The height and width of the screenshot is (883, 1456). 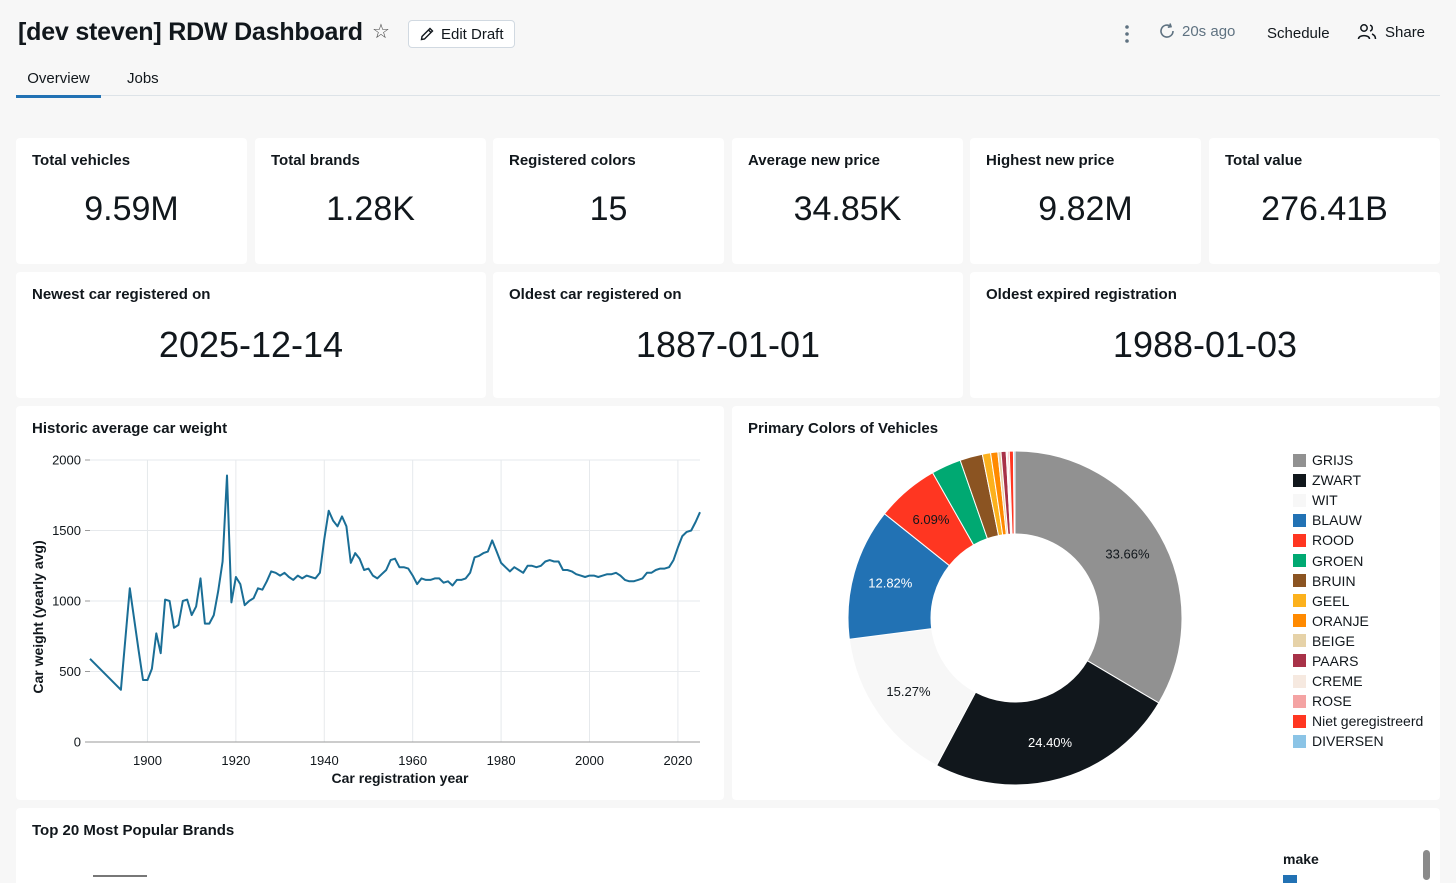 What do you see at coordinates (1127, 34) in the screenshot?
I see `more-options-icon` at bounding box center [1127, 34].